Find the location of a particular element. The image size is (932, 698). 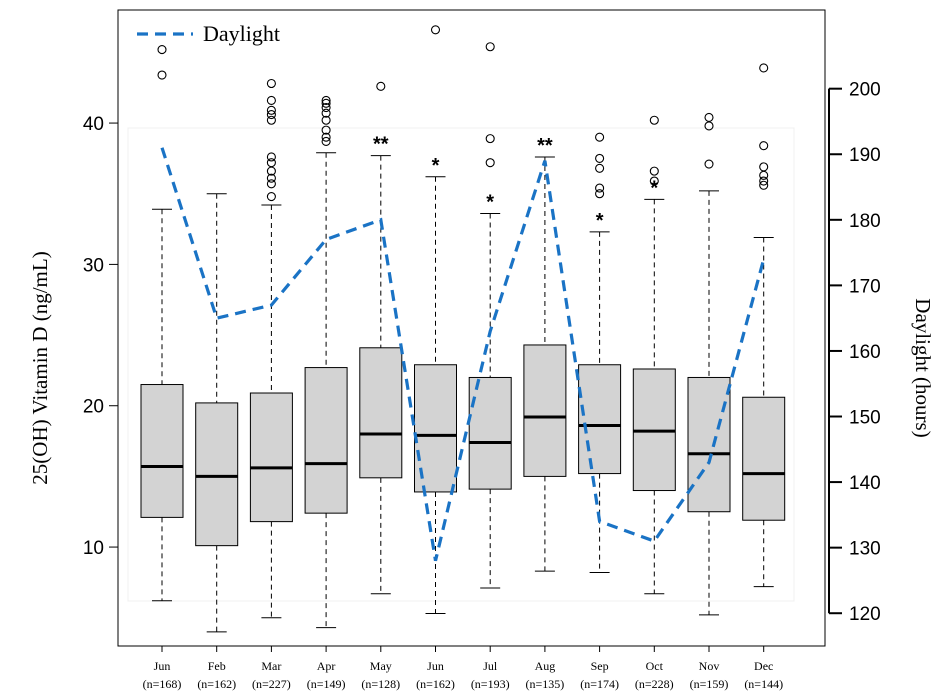

x-tick-label-n: (n=159) is located at coordinates (709, 684).